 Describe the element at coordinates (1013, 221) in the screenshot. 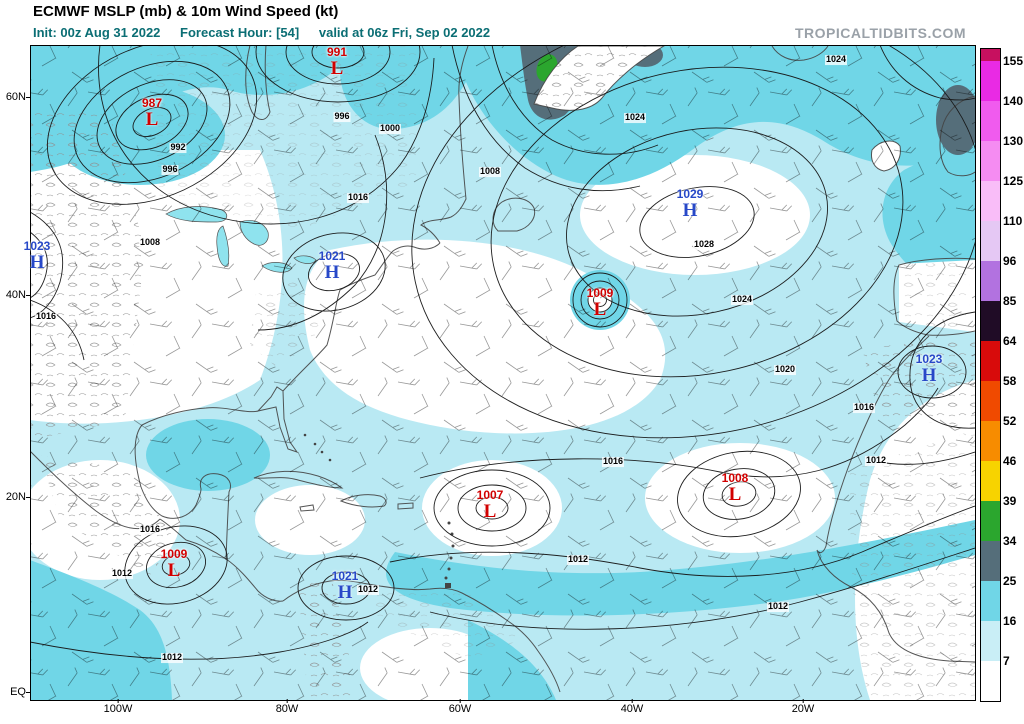

I see `colorbar-tick-label: 110` at that location.